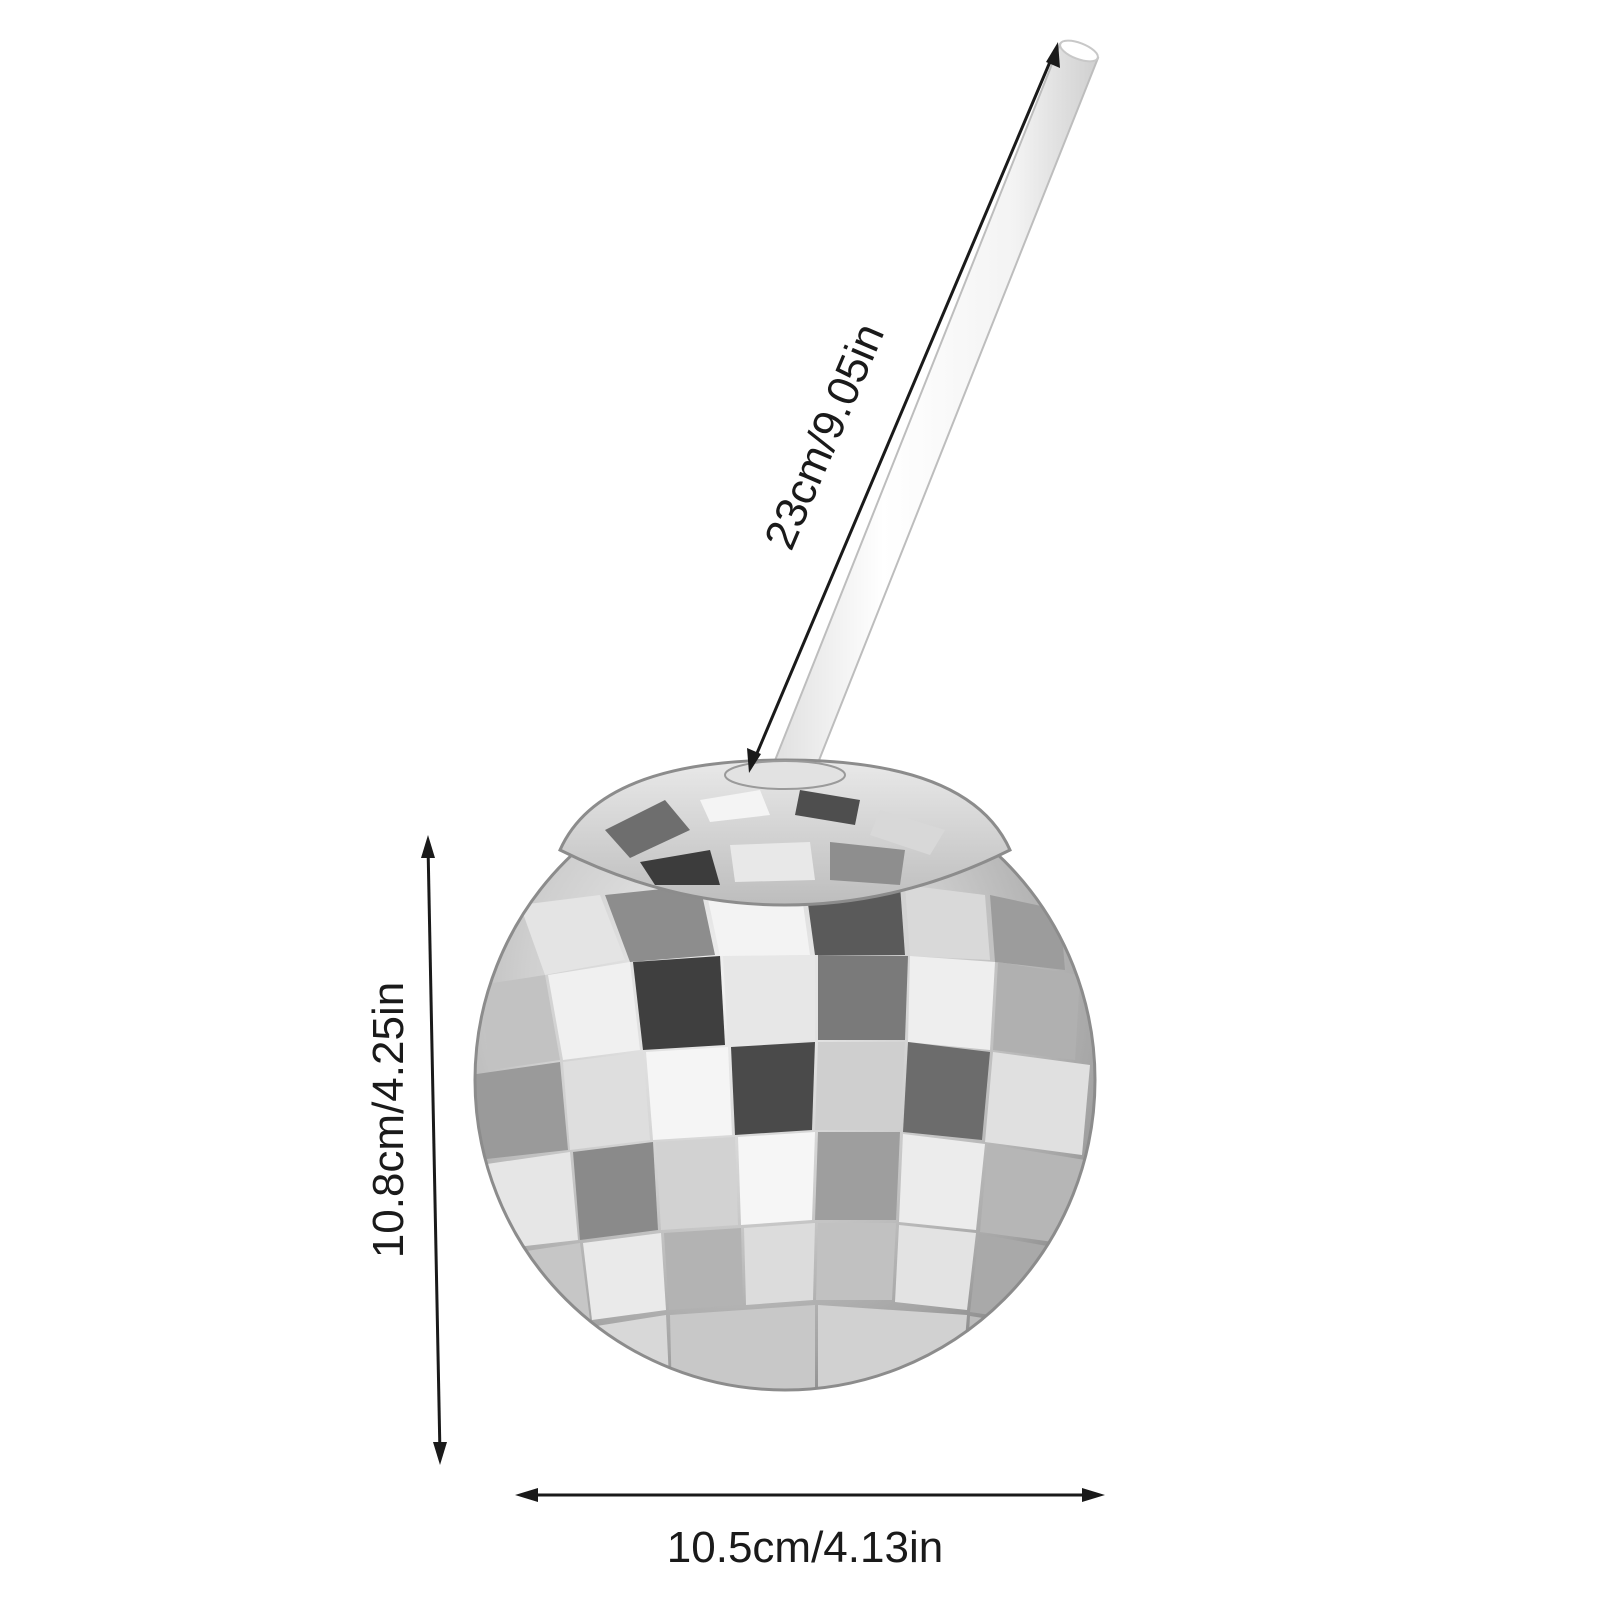  I want to click on height-label: 10.8cm/4.25in, so click(388, 1120).